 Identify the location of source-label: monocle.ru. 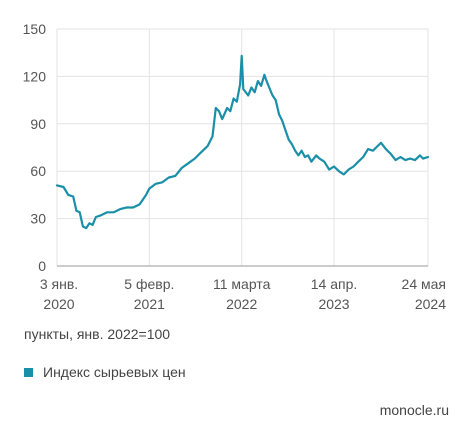
(414, 410).